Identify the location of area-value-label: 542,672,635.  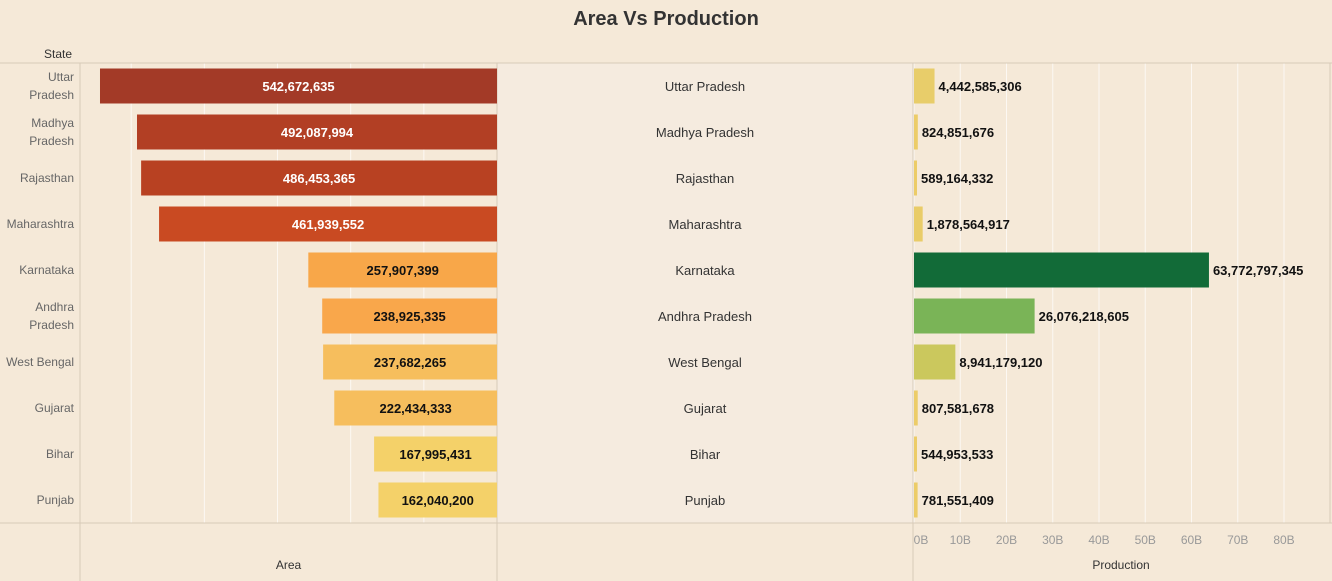
(298, 86).